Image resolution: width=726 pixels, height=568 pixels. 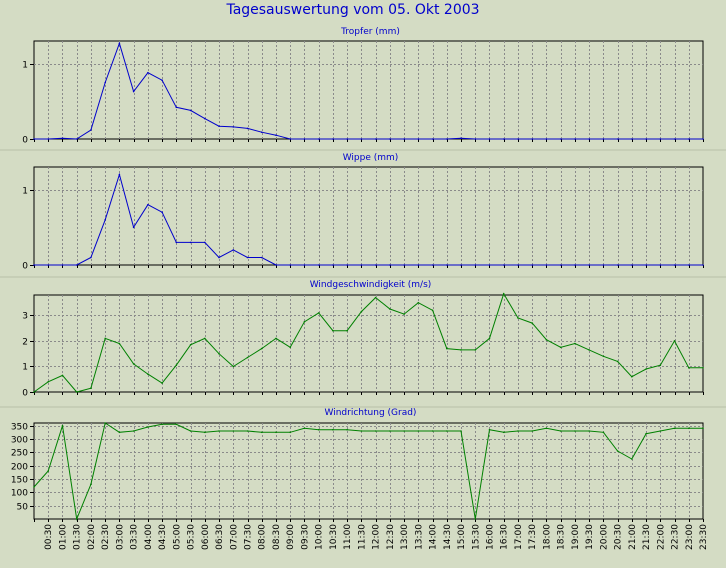 I want to click on y-tick-label: 2, so click(x=25, y=343).